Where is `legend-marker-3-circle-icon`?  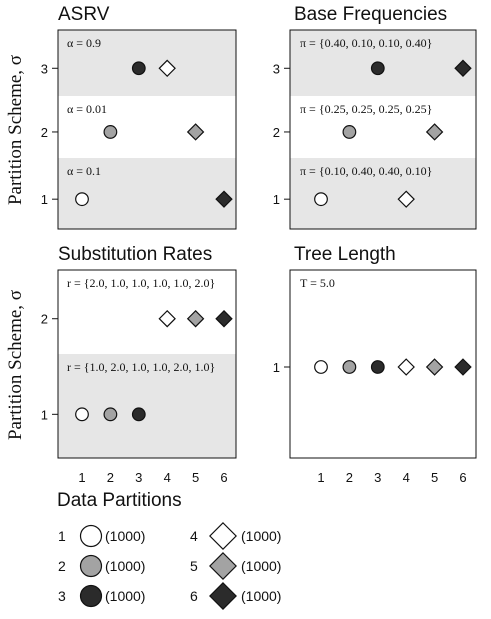
legend-marker-3-circle-icon is located at coordinates (91, 596).